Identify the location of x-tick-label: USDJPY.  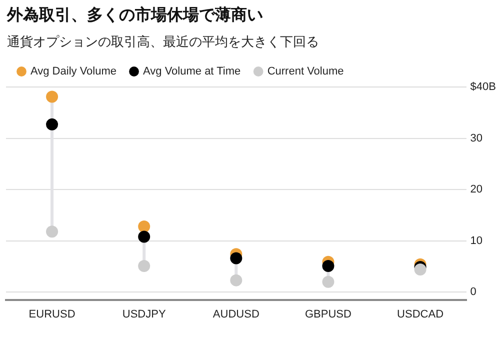
(144, 314).